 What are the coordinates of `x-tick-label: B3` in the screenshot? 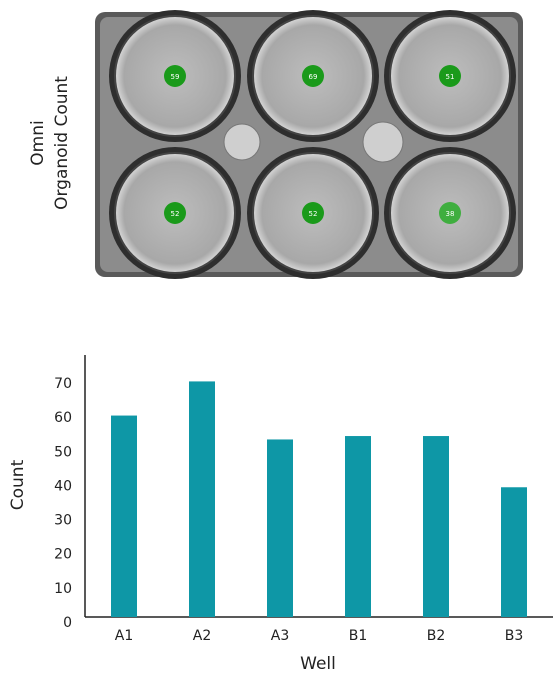 It's located at (514, 636).